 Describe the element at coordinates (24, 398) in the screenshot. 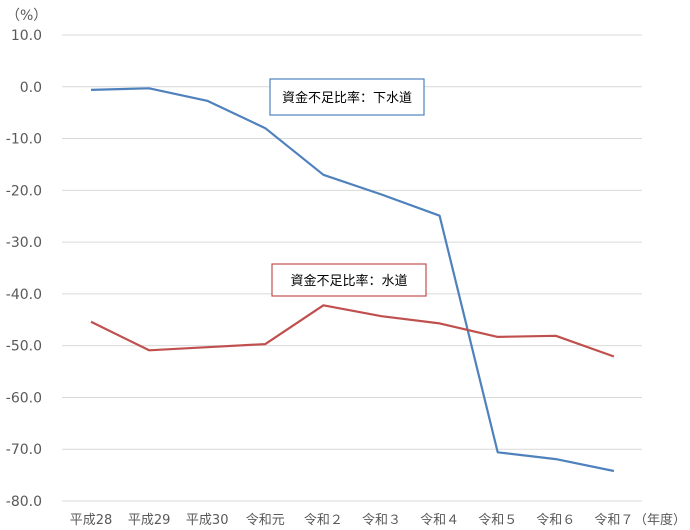

I see `y-tick-label: -60.0` at that location.